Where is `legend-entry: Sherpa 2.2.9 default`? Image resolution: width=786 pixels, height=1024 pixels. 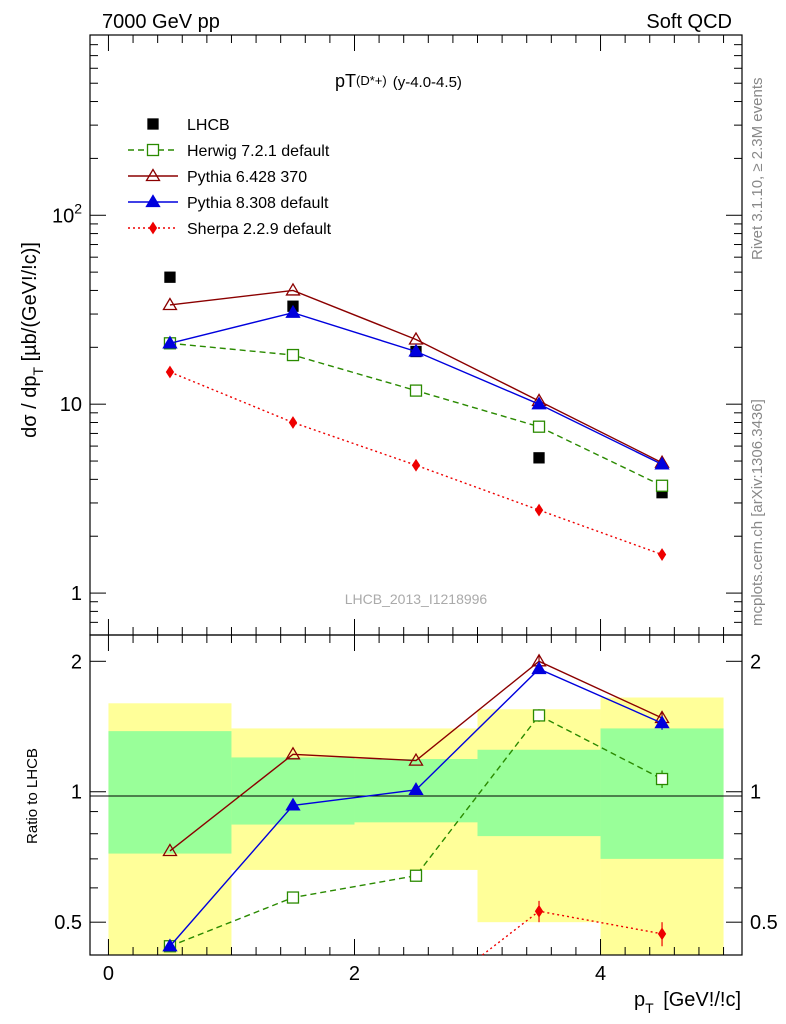 legend-entry: Sherpa 2.2.9 default is located at coordinates (230, 229).